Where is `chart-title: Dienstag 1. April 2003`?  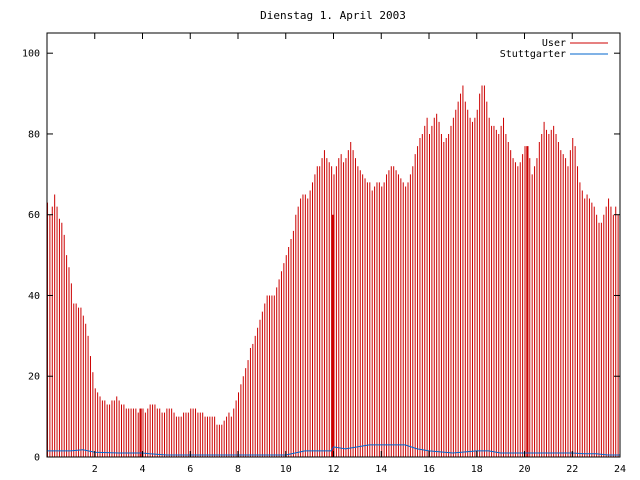 chart-title: Dienstag 1. April 2003 is located at coordinates (333, 15).